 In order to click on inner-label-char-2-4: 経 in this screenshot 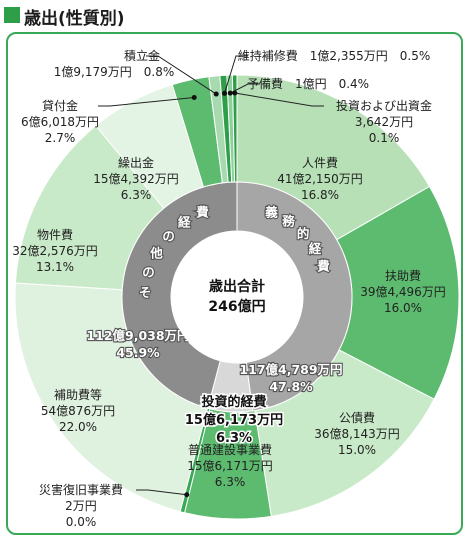, I will do `click(184, 222)`.